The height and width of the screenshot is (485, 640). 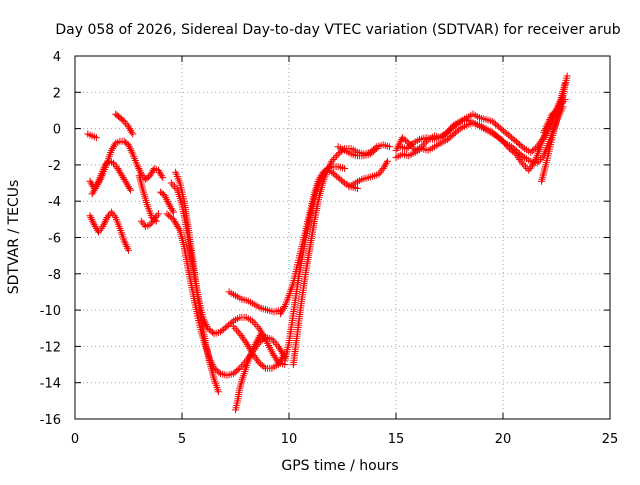 I want to click on y-tick-label: -10, so click(x=50, y=311).